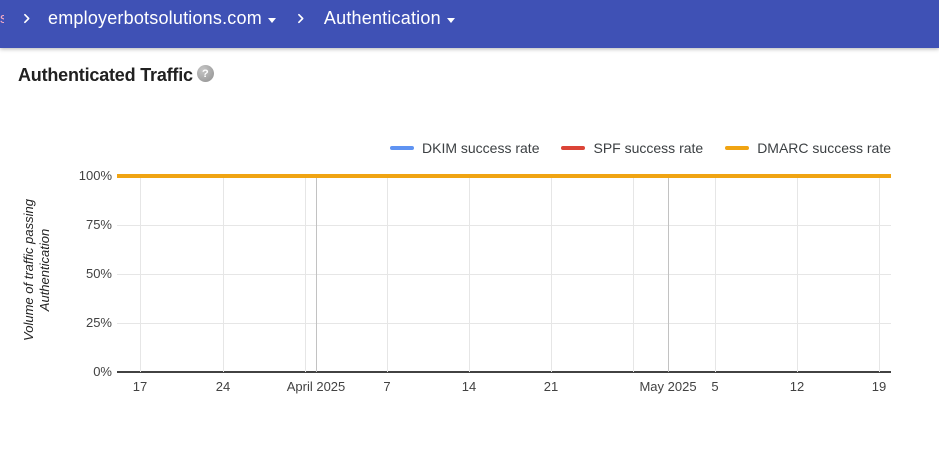 The image size is (939, 463). Describe the element at coordinates (504, 372) in the screenshot. I see `x-axis-baseline` at that location.